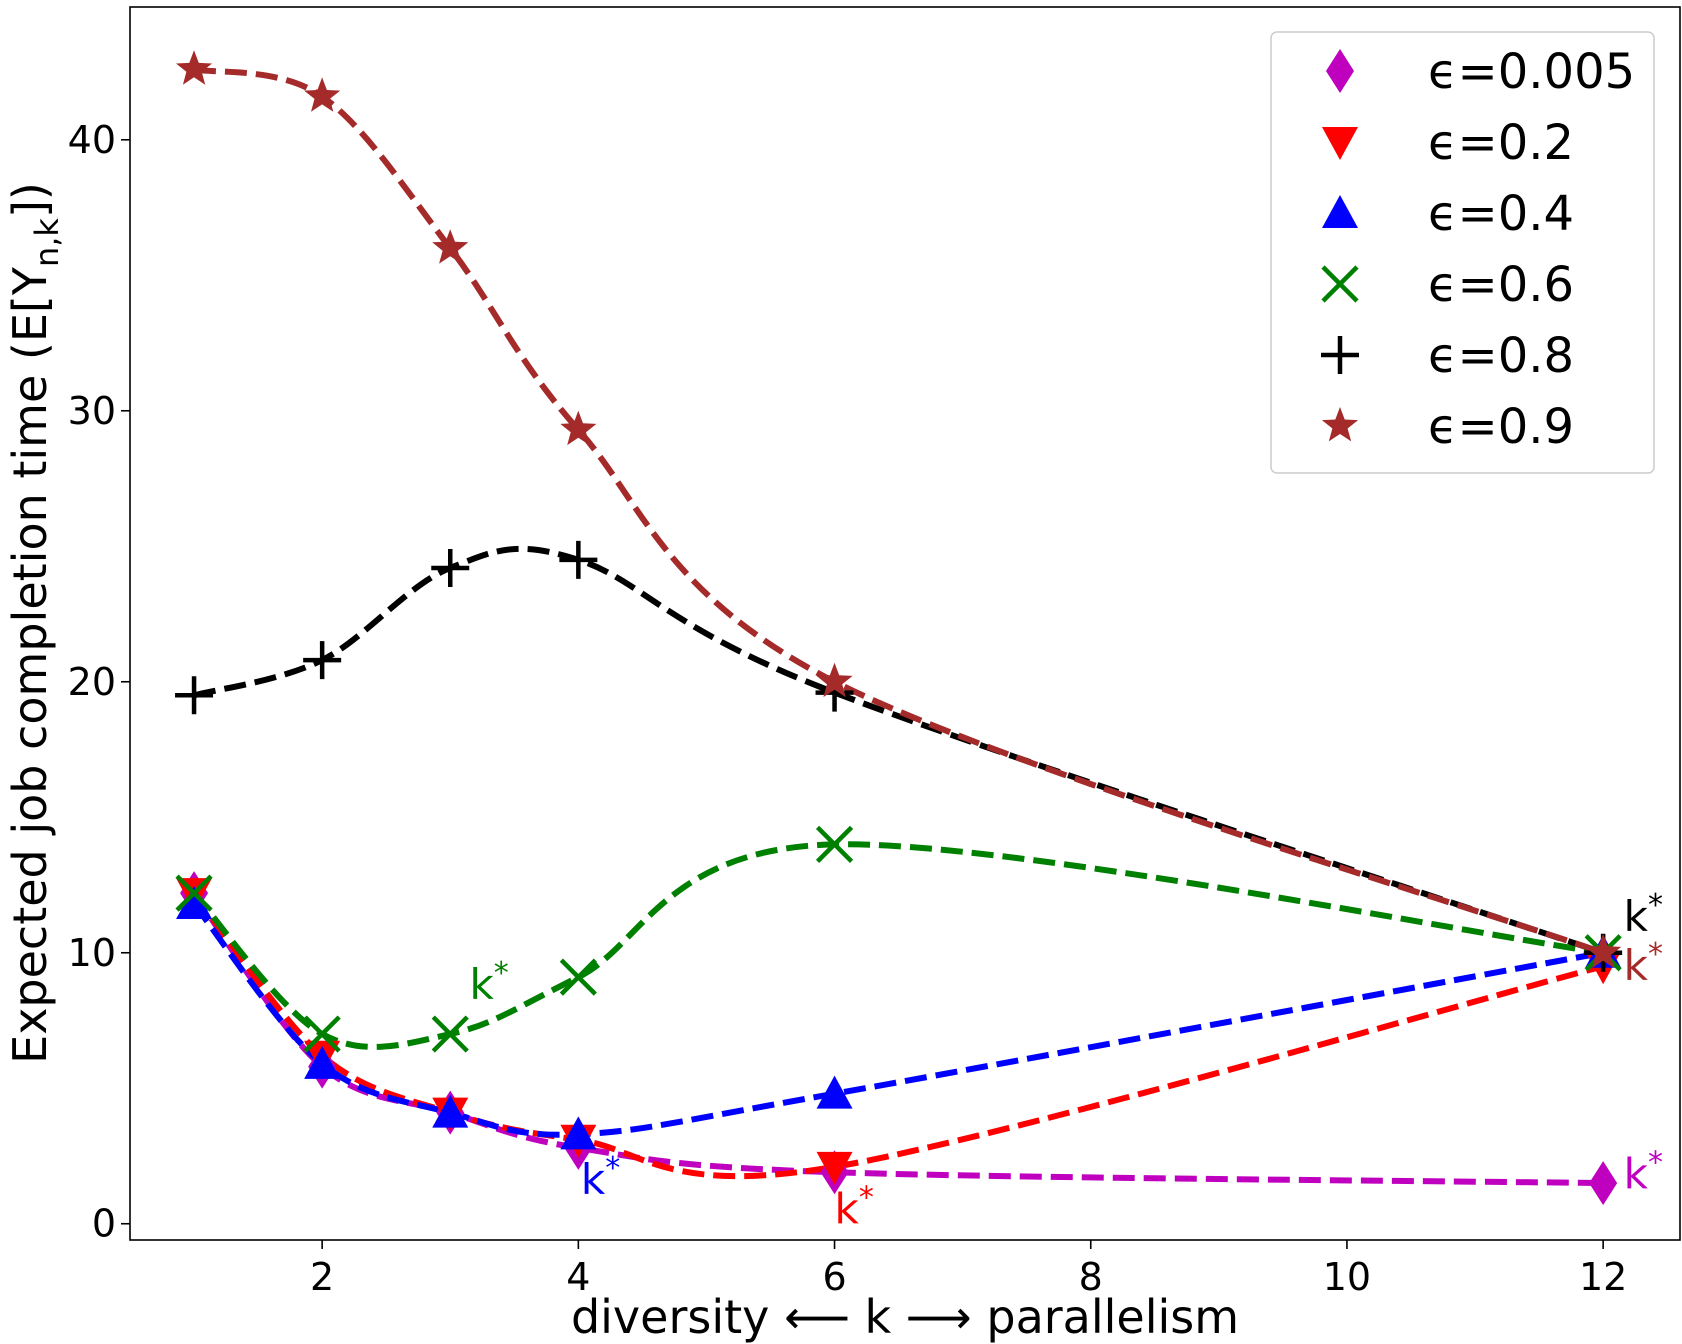 Image resolution: width=1682 pixels, height=1344 pixels. I want to click on x-tick-label: 10, so click(1347, 1277).